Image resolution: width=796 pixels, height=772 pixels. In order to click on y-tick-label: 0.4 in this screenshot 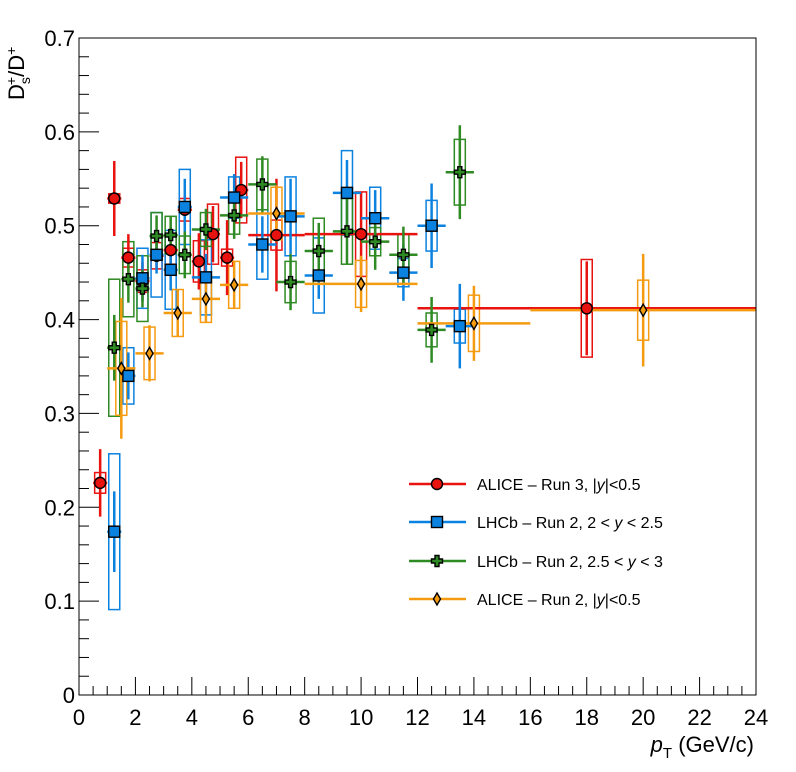, I will do `click(59, 320)`.